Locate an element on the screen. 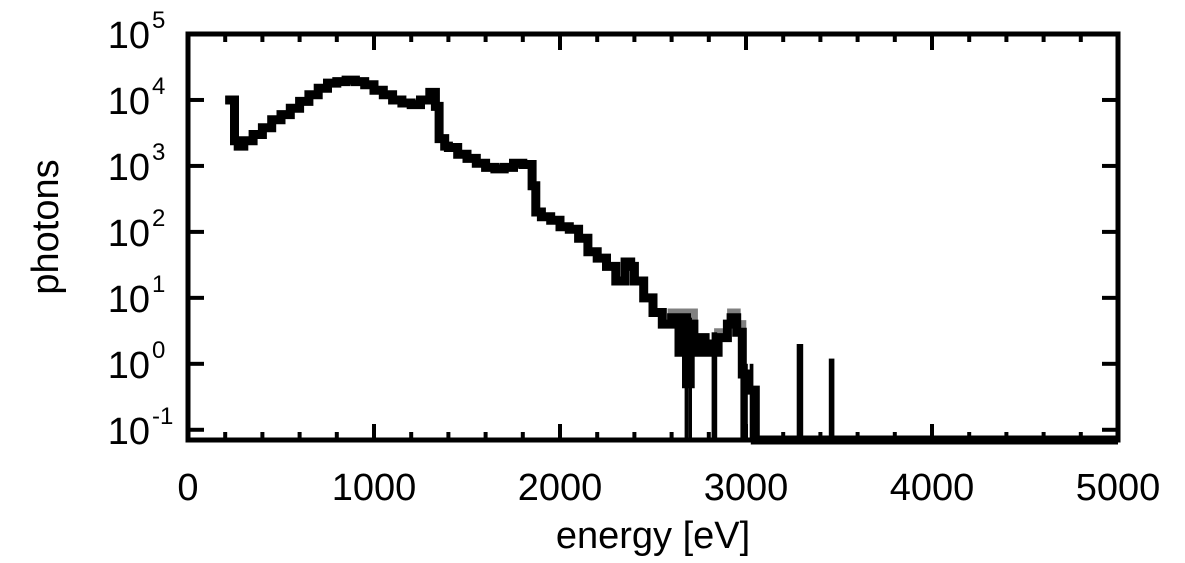  x-tick-label: 2000 is located at coordinates (560, 488).